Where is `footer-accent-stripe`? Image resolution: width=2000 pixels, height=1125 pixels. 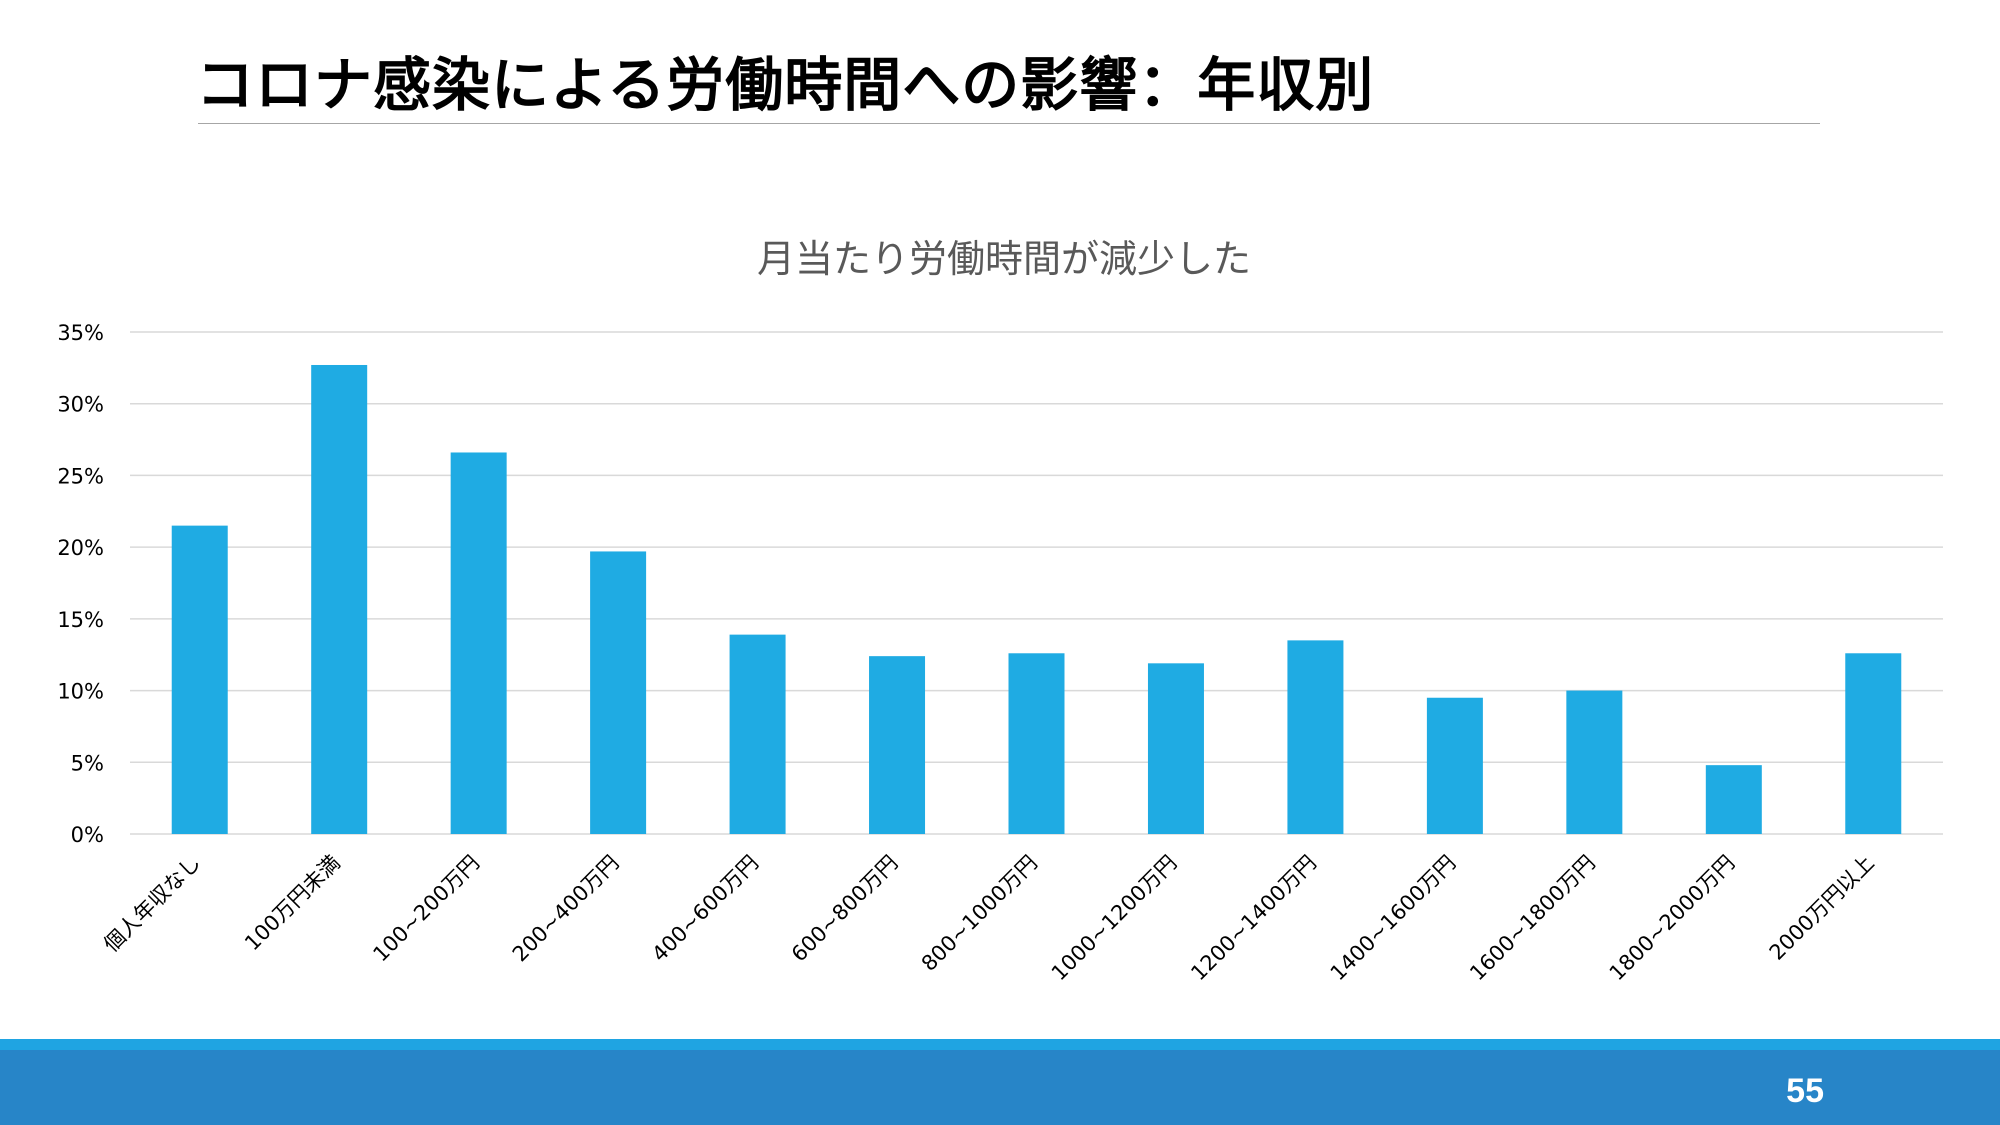 footer-accent-stripe is located at coordinates (1000, 1044).